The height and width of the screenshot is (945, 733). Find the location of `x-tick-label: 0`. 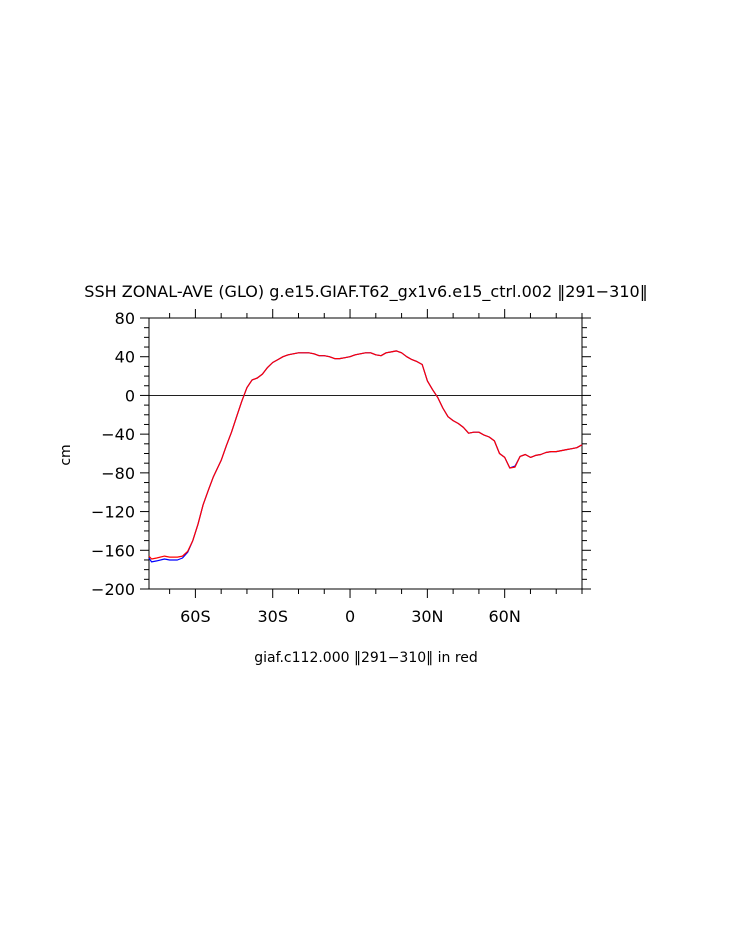

x-tick-label: 0 is located at coordinates (350, 616).